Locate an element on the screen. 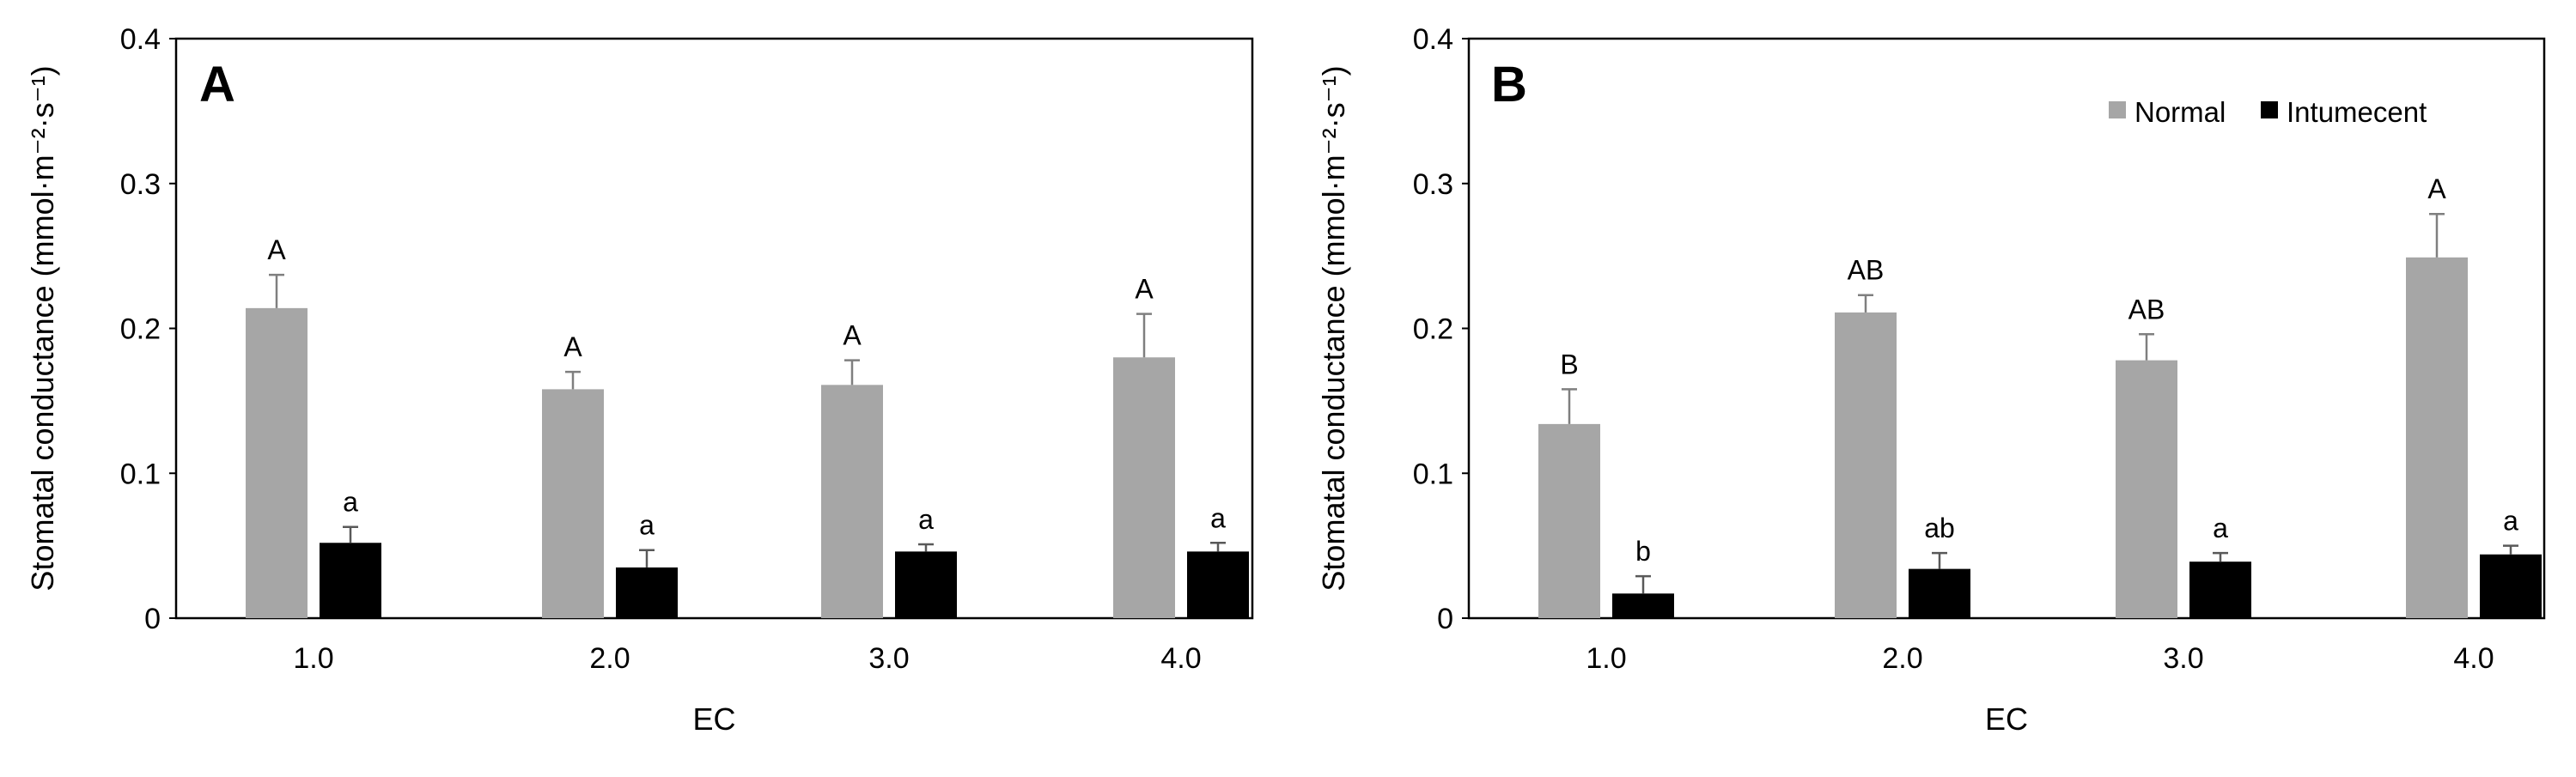 The width and height of the screenshot is (2576, 777). legend: Normal Intumecent is located at coordinates (2268, 112).